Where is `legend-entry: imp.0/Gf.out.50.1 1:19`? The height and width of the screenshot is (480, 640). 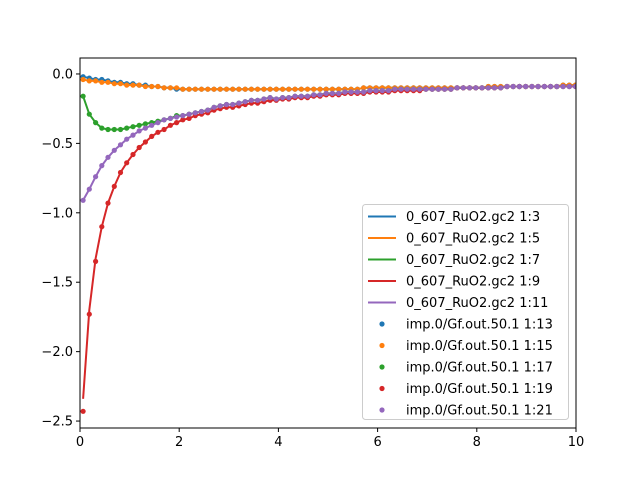
legend-entry: imp.0/Gf.out.50.1 1:19 is located at coordinates (466, 389).